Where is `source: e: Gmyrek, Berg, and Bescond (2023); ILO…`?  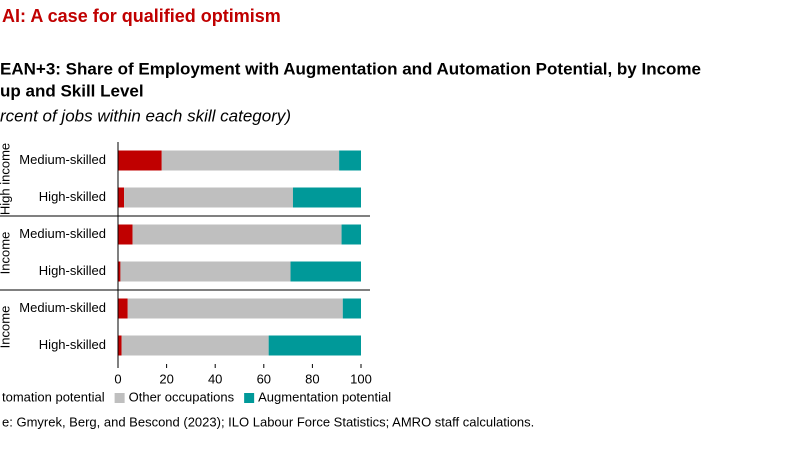 source: e: Gmyrek, Berg, and Bescond (2023); ILO… is located at coordinates (268, 421).